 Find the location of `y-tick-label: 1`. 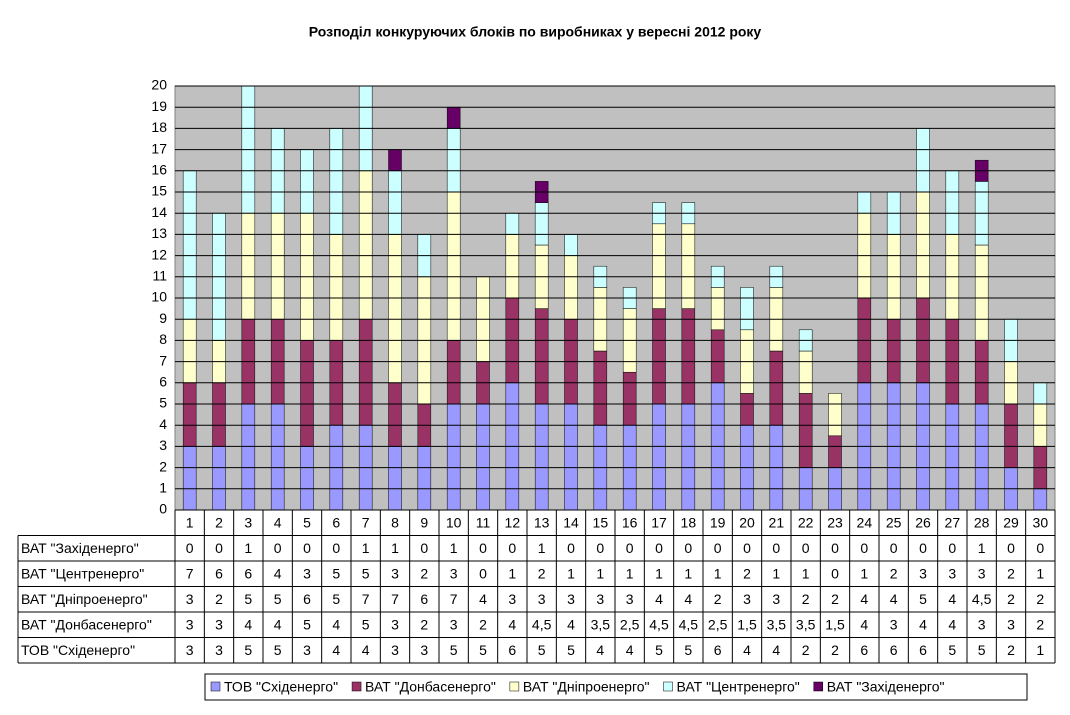

y-tick-label: 1 is located at coordinates (163, 488).